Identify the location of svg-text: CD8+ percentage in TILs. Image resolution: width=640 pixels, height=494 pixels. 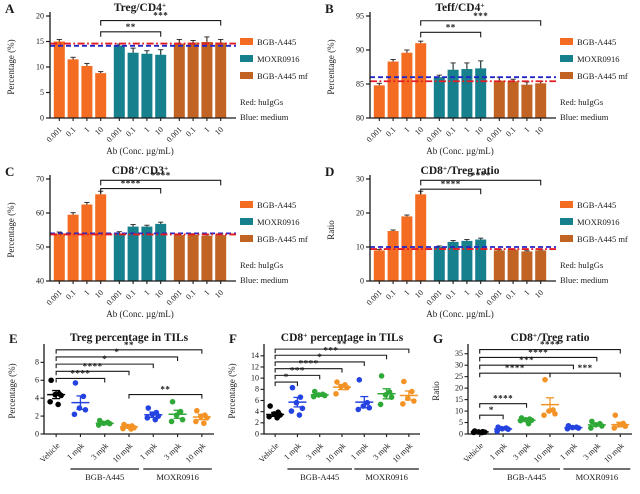
(342, 337).